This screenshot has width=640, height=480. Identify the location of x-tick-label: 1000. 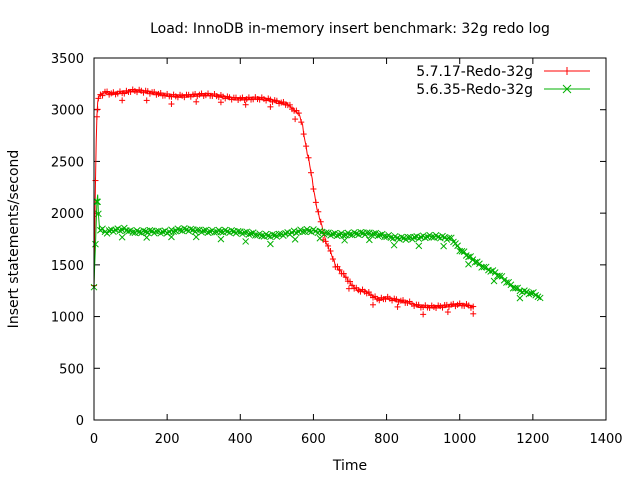
(459, 439).